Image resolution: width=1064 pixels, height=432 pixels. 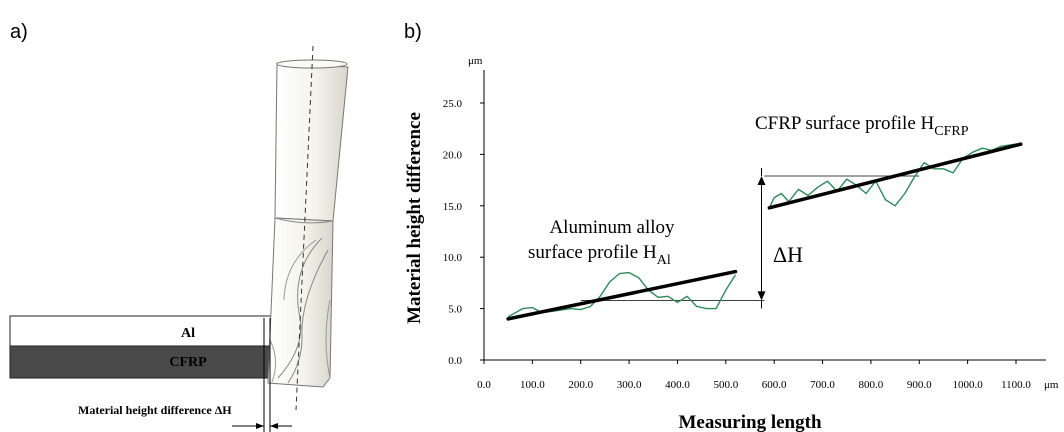 What do you see at coordinates (599, 255) in the screenshot?
I see `al-annotation-line2: surface profile HAl` at bounding box center [599, 255].